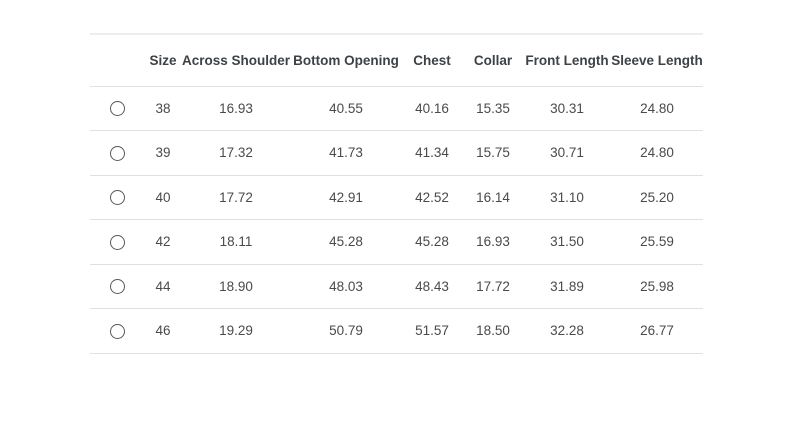 This screenshot has width=793, height=429. Describe the element at coordinates (567, 60) in the screenshot. I see `header-front-length: Front Length` at that location.